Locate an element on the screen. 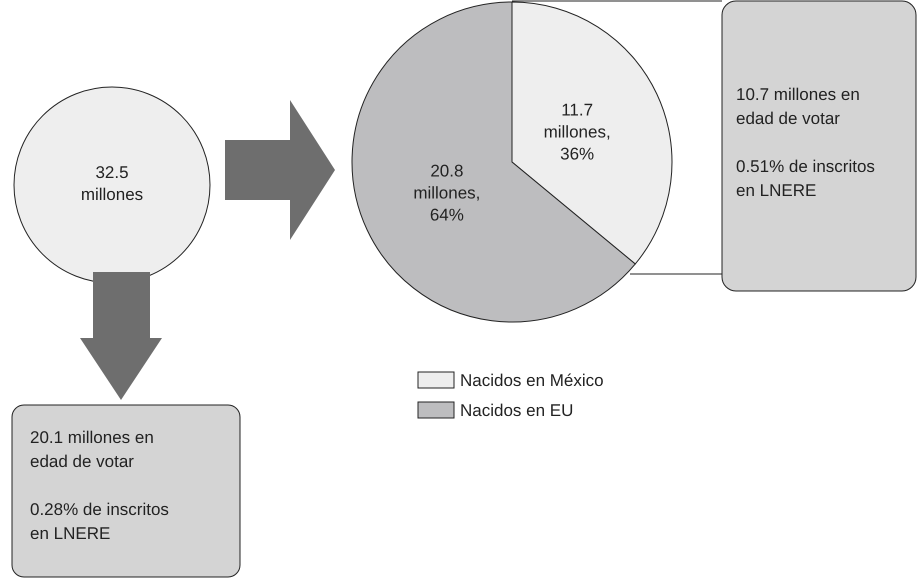  legend-label: Nacidos en EU is located at coordinates (517, 410).